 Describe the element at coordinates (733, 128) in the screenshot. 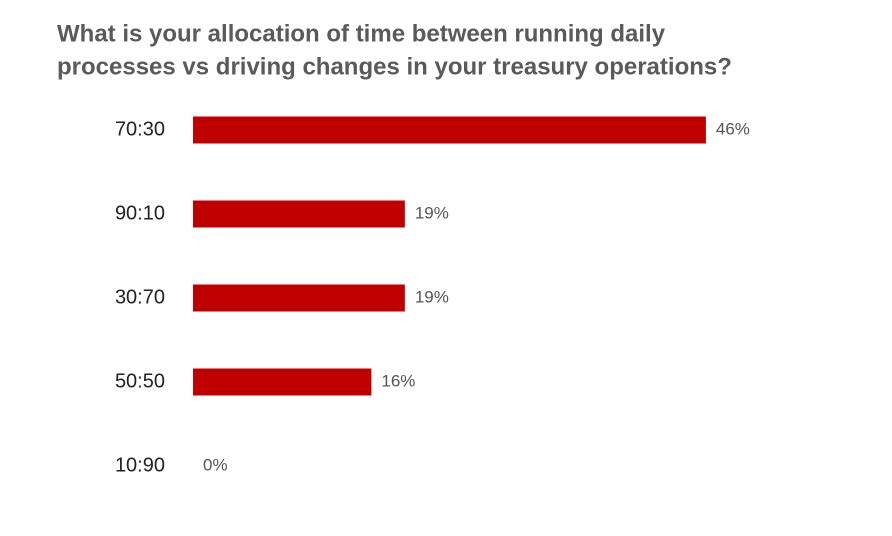

I see `value-label: 46%` at that location.